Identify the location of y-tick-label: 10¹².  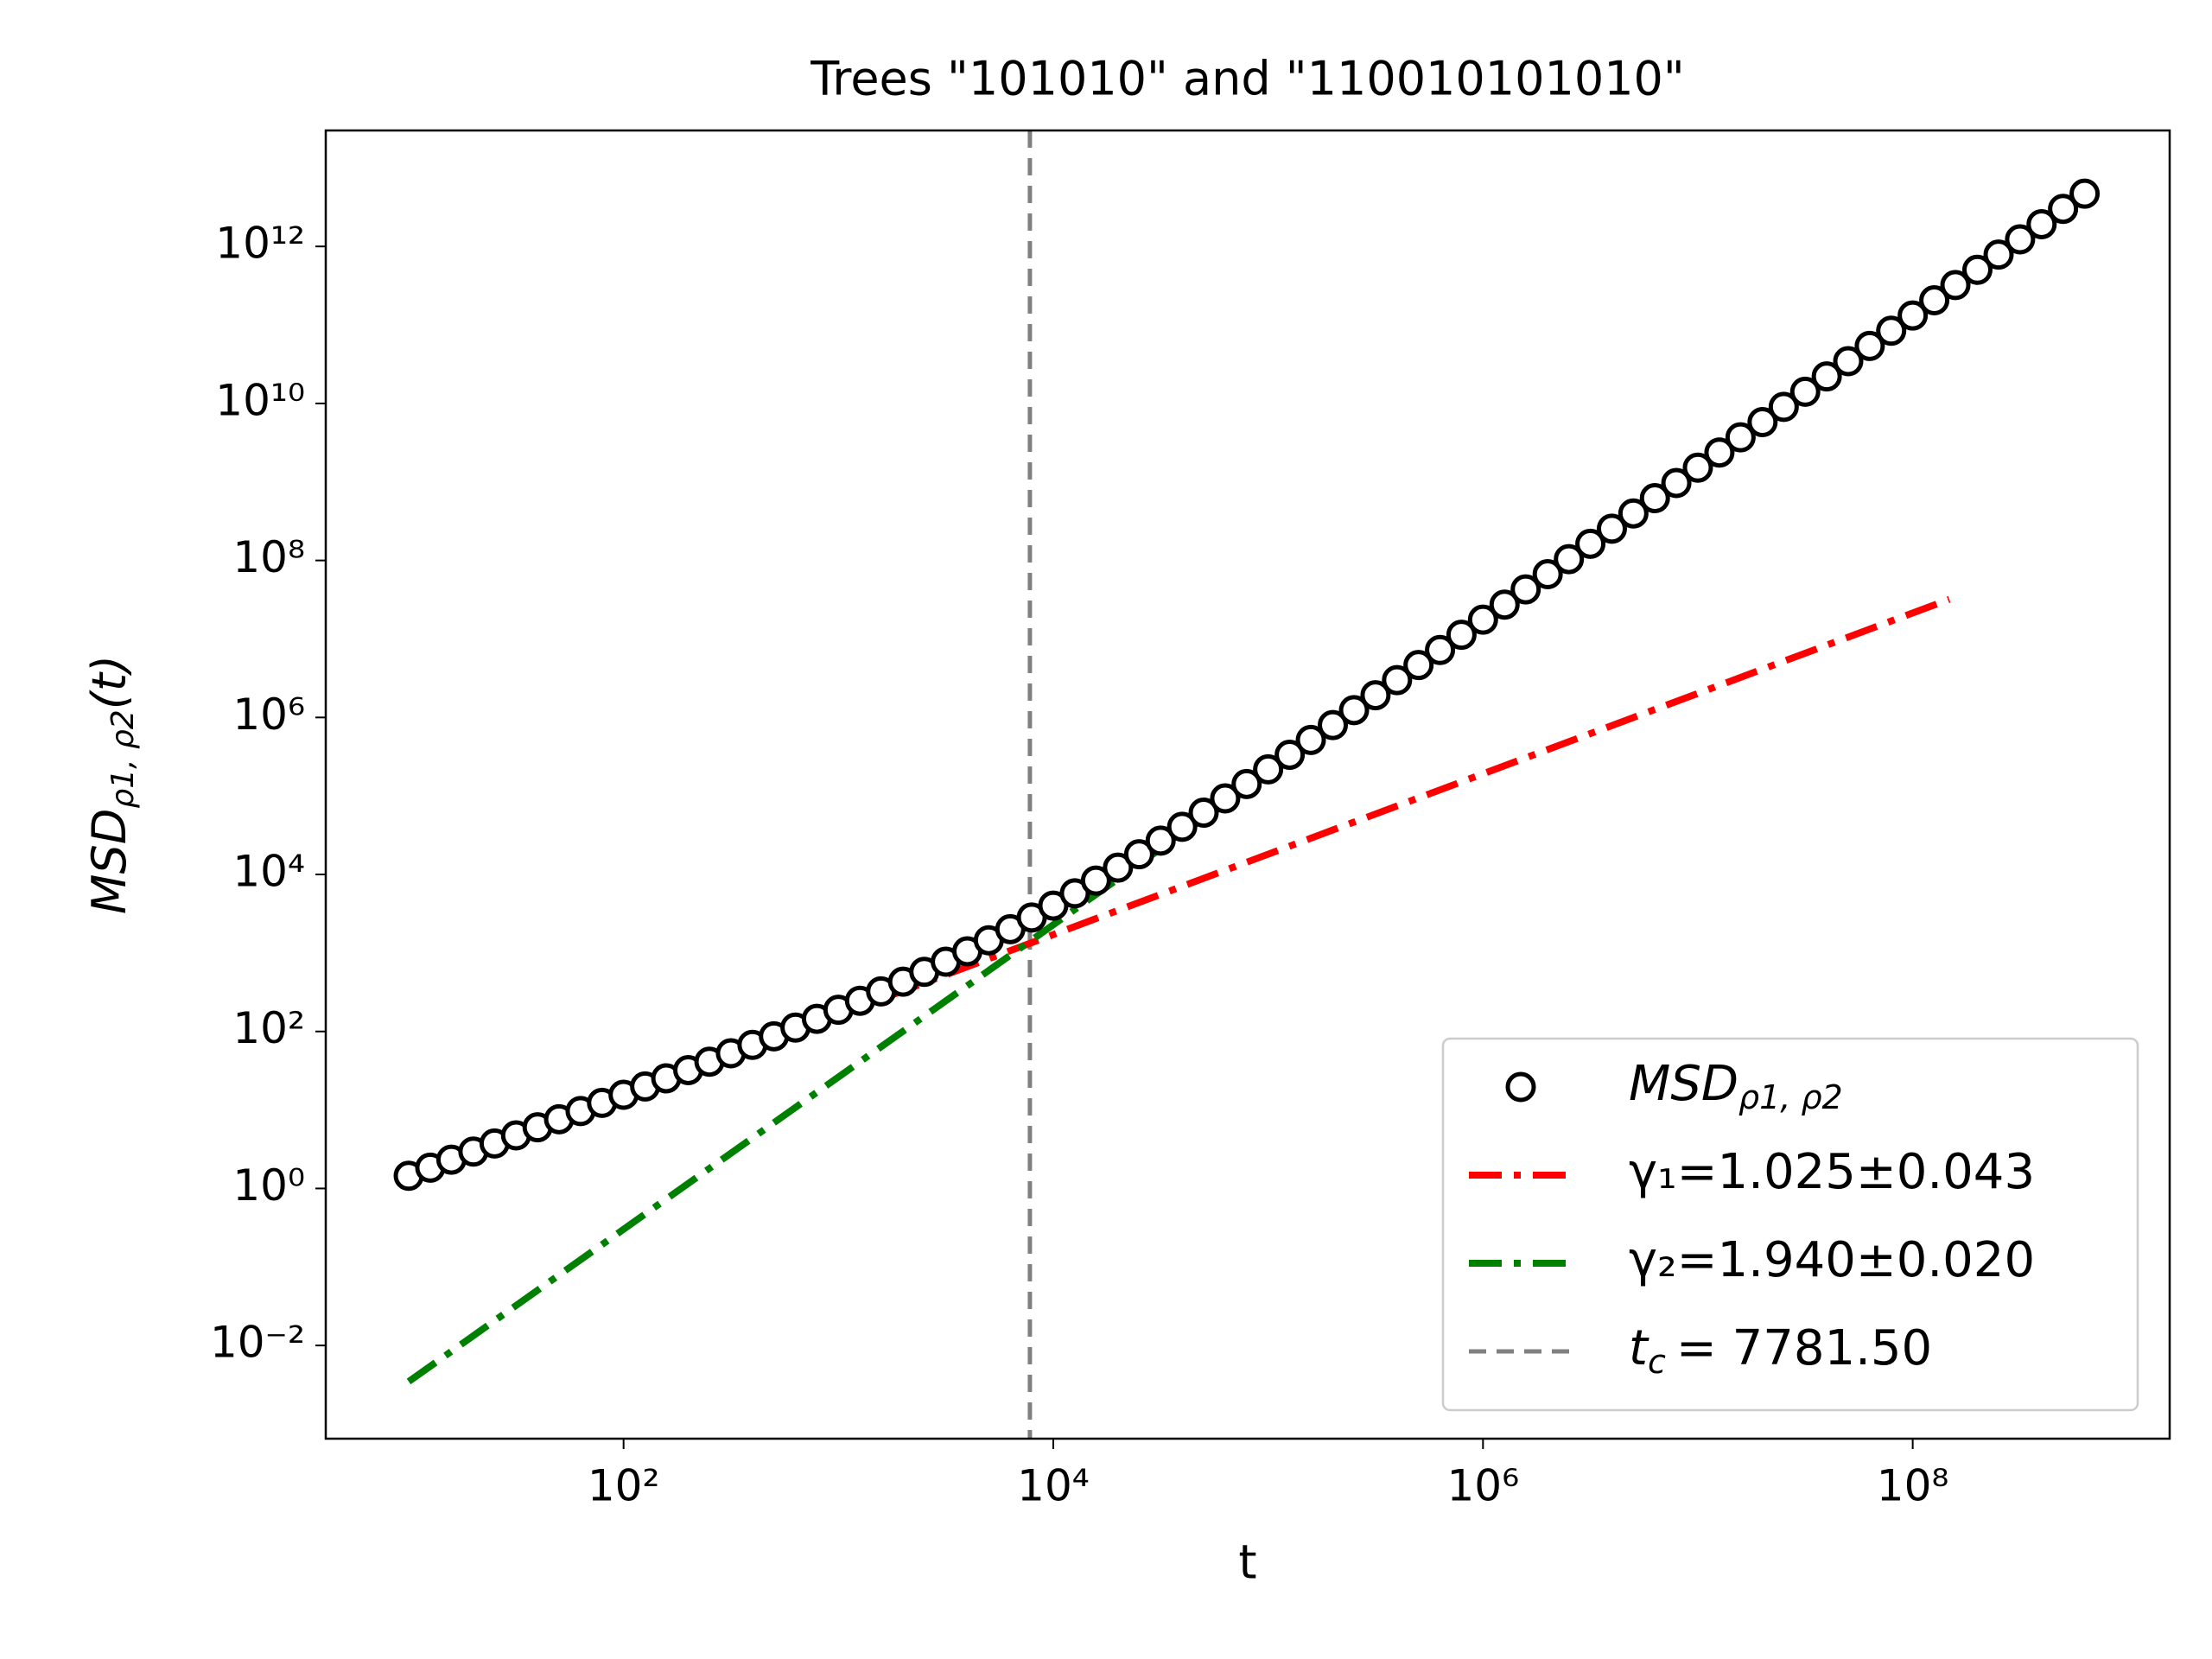
(260, 244).